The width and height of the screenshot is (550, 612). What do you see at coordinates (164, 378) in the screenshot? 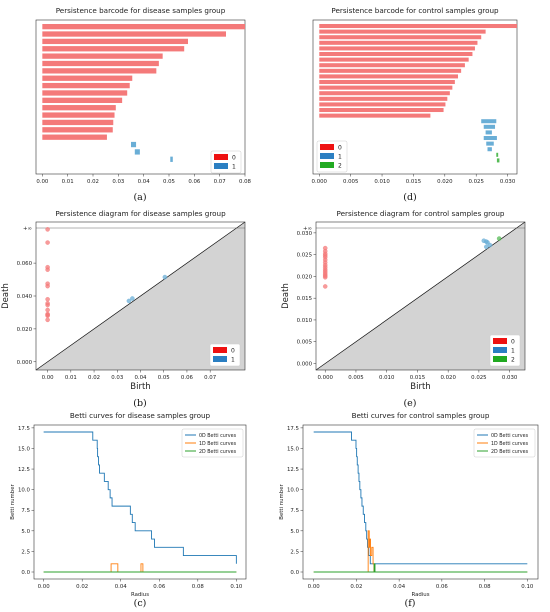
I see `x-tick-label-2-5: 0.05` at bounding box center [164, 378].